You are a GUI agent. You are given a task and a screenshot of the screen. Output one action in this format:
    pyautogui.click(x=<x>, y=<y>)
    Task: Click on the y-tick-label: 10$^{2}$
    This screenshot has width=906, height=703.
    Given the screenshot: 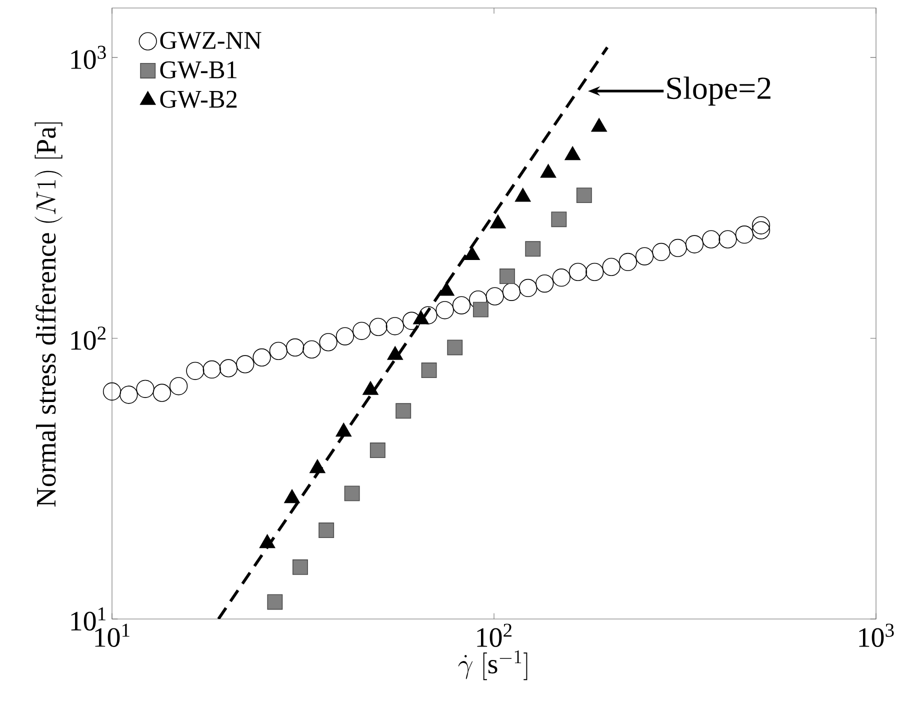 What is the action you would take?
    pyautogui.click(x=88, y=338)
    